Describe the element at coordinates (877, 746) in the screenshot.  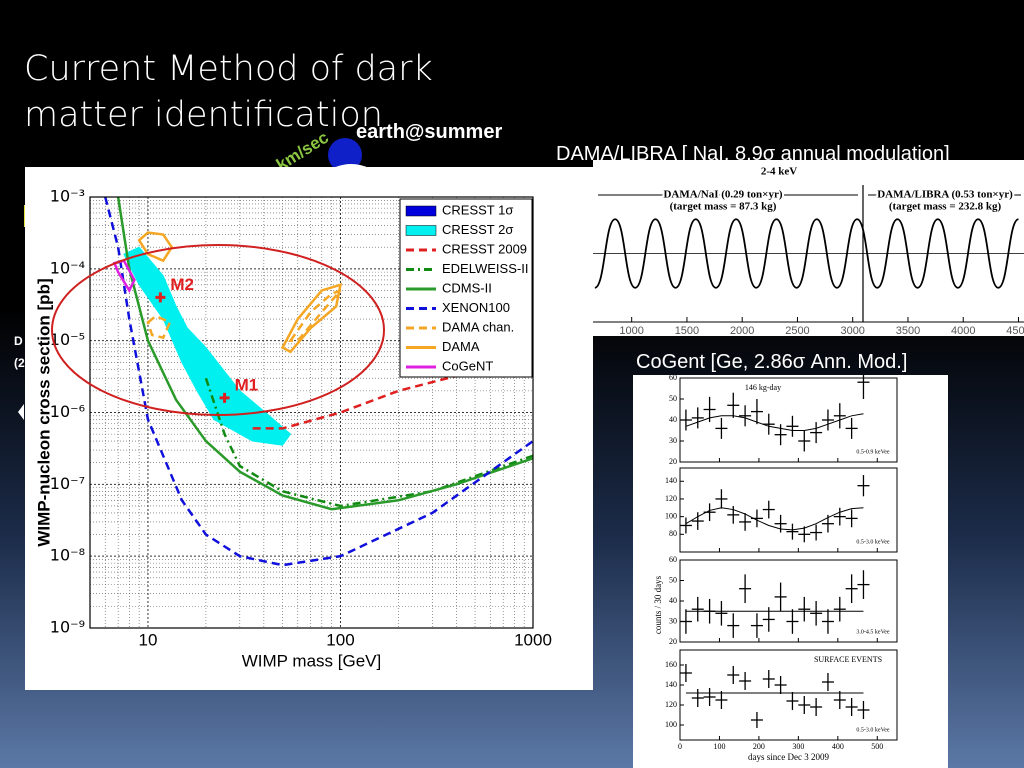
I see `x-tick-label: 500` at that location.